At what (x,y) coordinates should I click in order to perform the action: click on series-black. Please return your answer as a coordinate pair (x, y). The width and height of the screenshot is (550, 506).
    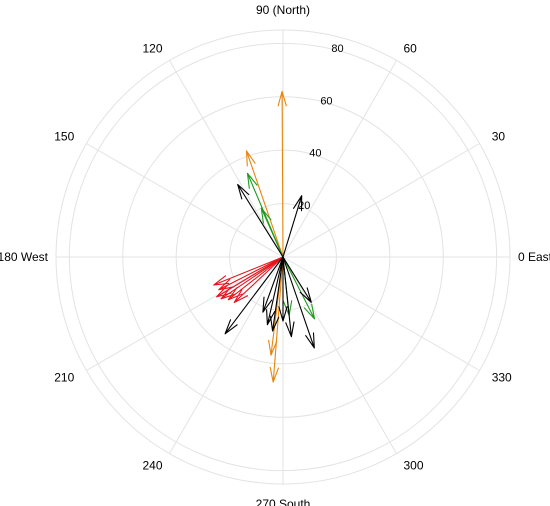
    Looking at the image, I should click on (269, 266).